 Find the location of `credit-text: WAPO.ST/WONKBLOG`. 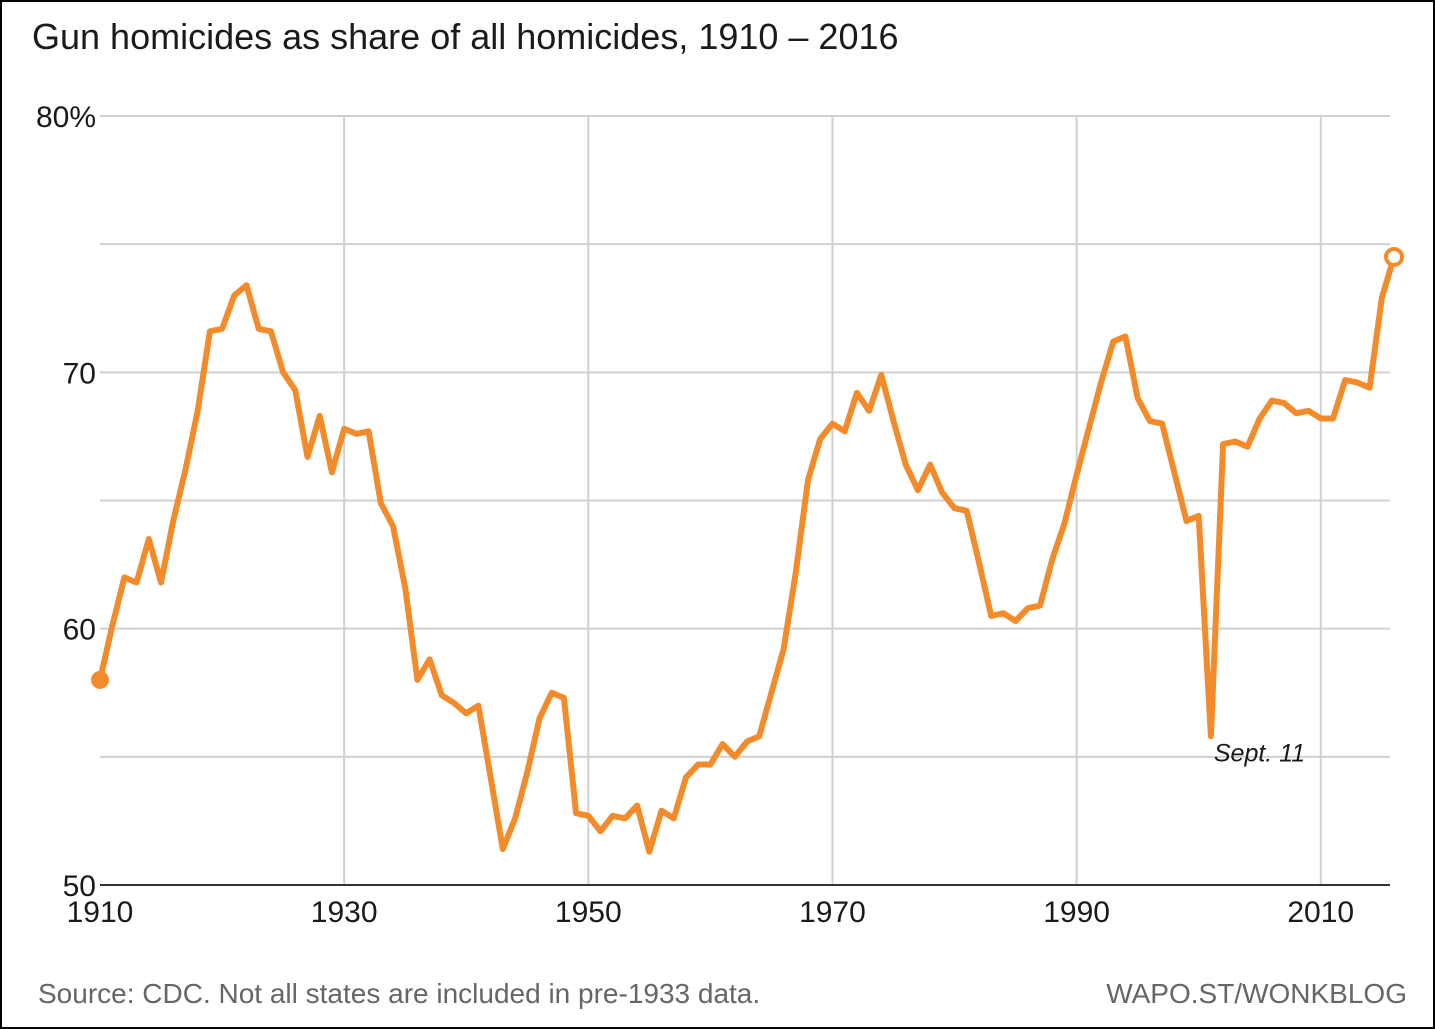

credit-text: WAPO.ST/WONKBLOG is located at coordinates (1256, 993).